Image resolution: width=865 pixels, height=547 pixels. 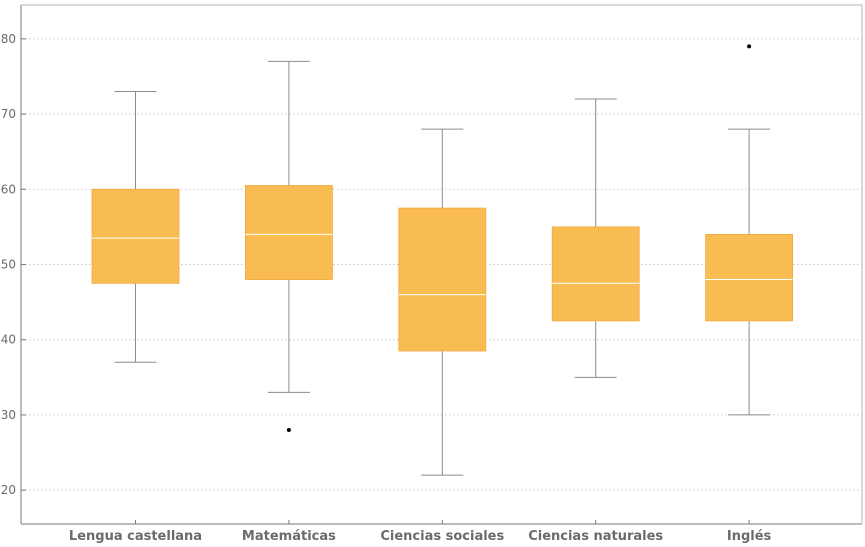 What do you see at coordinates (8, 39) in the screenshot?
I see `y-tick-label: 80` at bounding box center [8, 39].